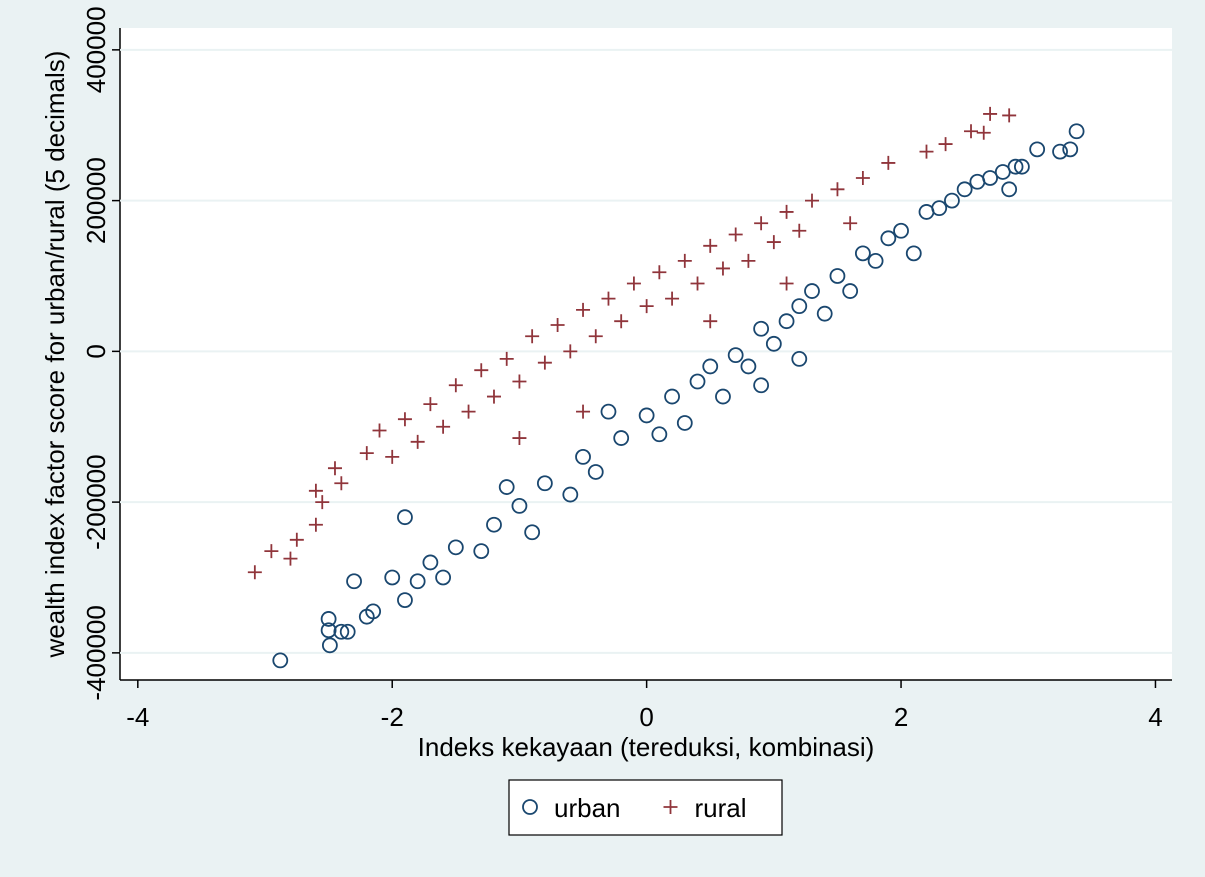  What do you see at coordinates (587, 808) in the screenshot?
I see `legend-label: urban` at bounding box center [587, 808].